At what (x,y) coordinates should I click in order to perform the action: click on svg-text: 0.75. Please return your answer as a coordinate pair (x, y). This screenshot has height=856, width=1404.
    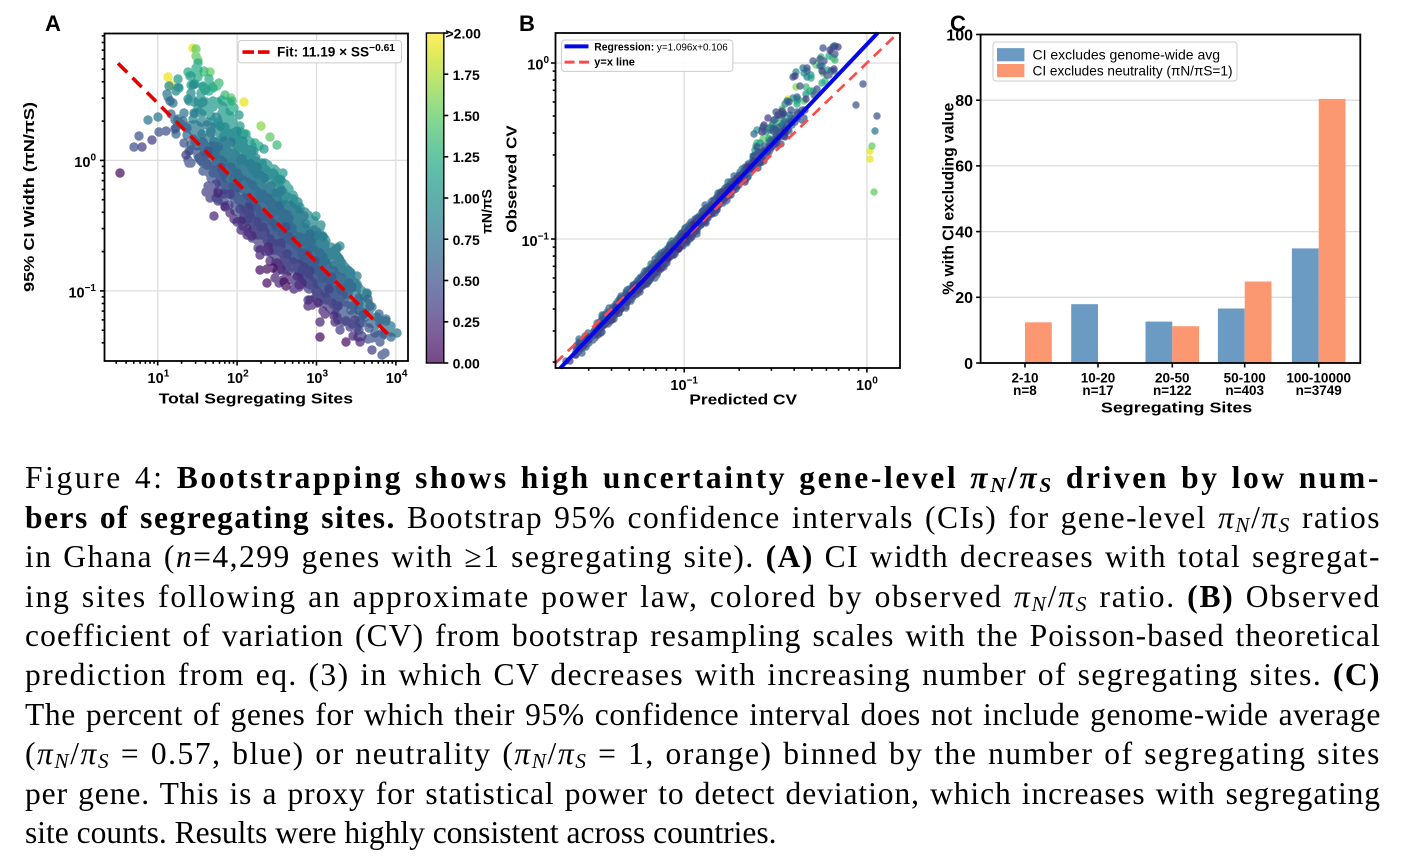
    Looking at the image, I should click on (466, 240).